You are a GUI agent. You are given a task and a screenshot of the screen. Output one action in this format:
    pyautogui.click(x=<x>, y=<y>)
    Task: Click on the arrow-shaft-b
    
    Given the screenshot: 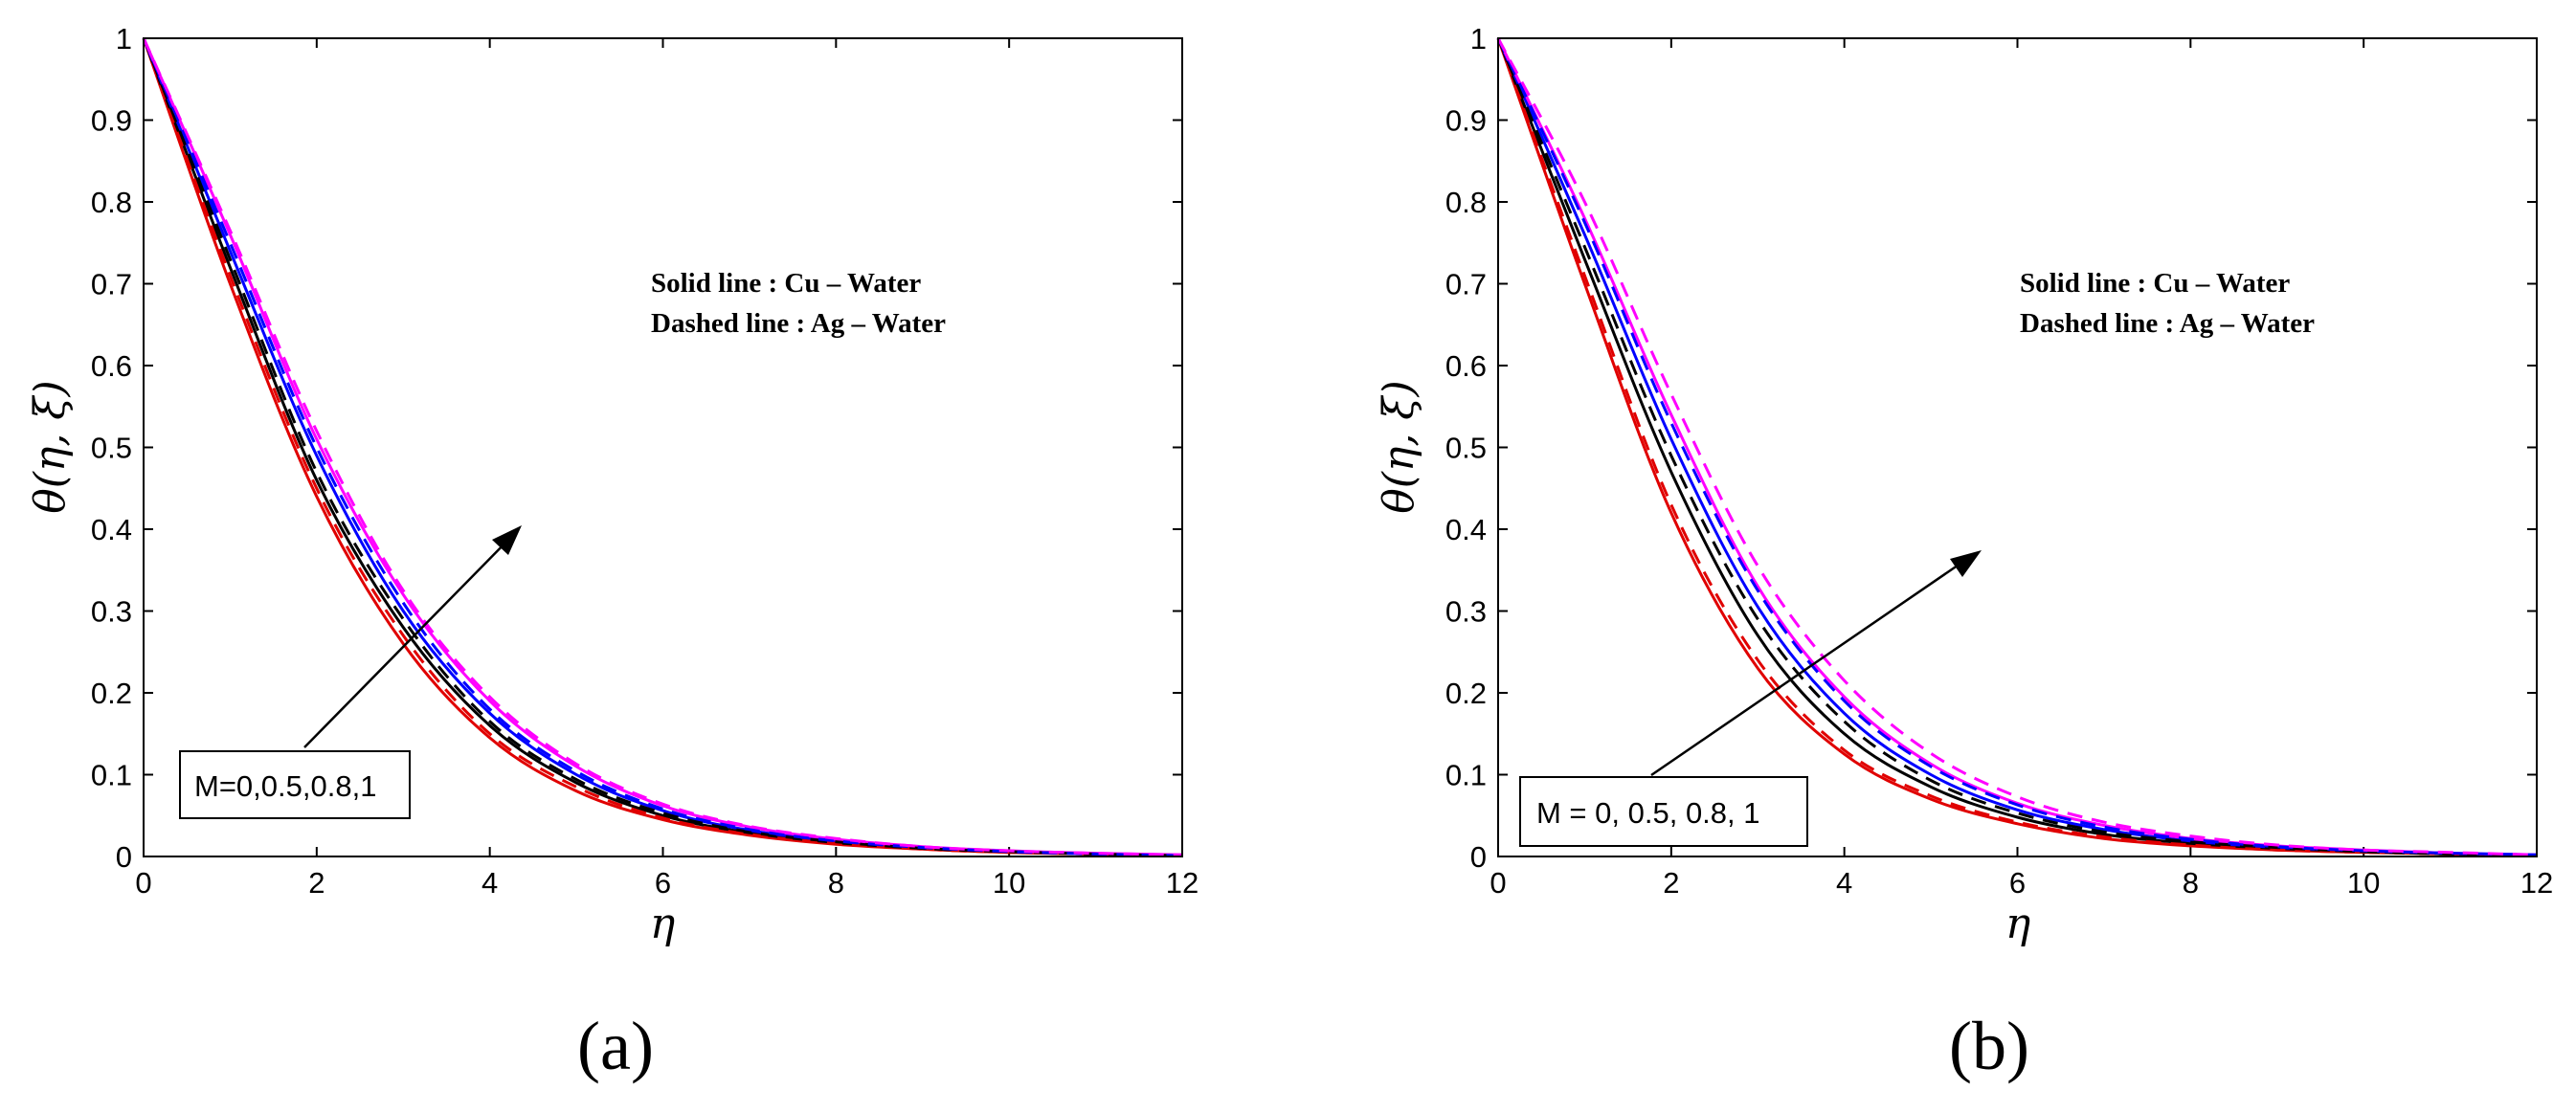 What is the action you would take?
    pyautogui.click(x=1809, y=667)
    